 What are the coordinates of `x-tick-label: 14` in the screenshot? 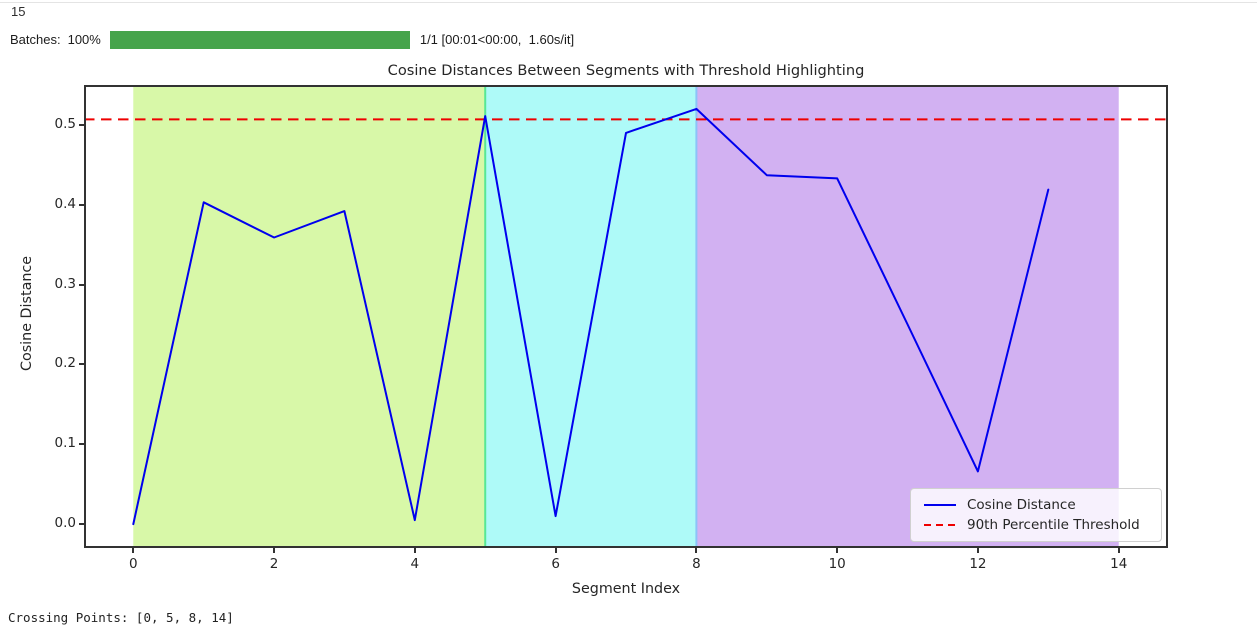 It's located at (1119, 564).